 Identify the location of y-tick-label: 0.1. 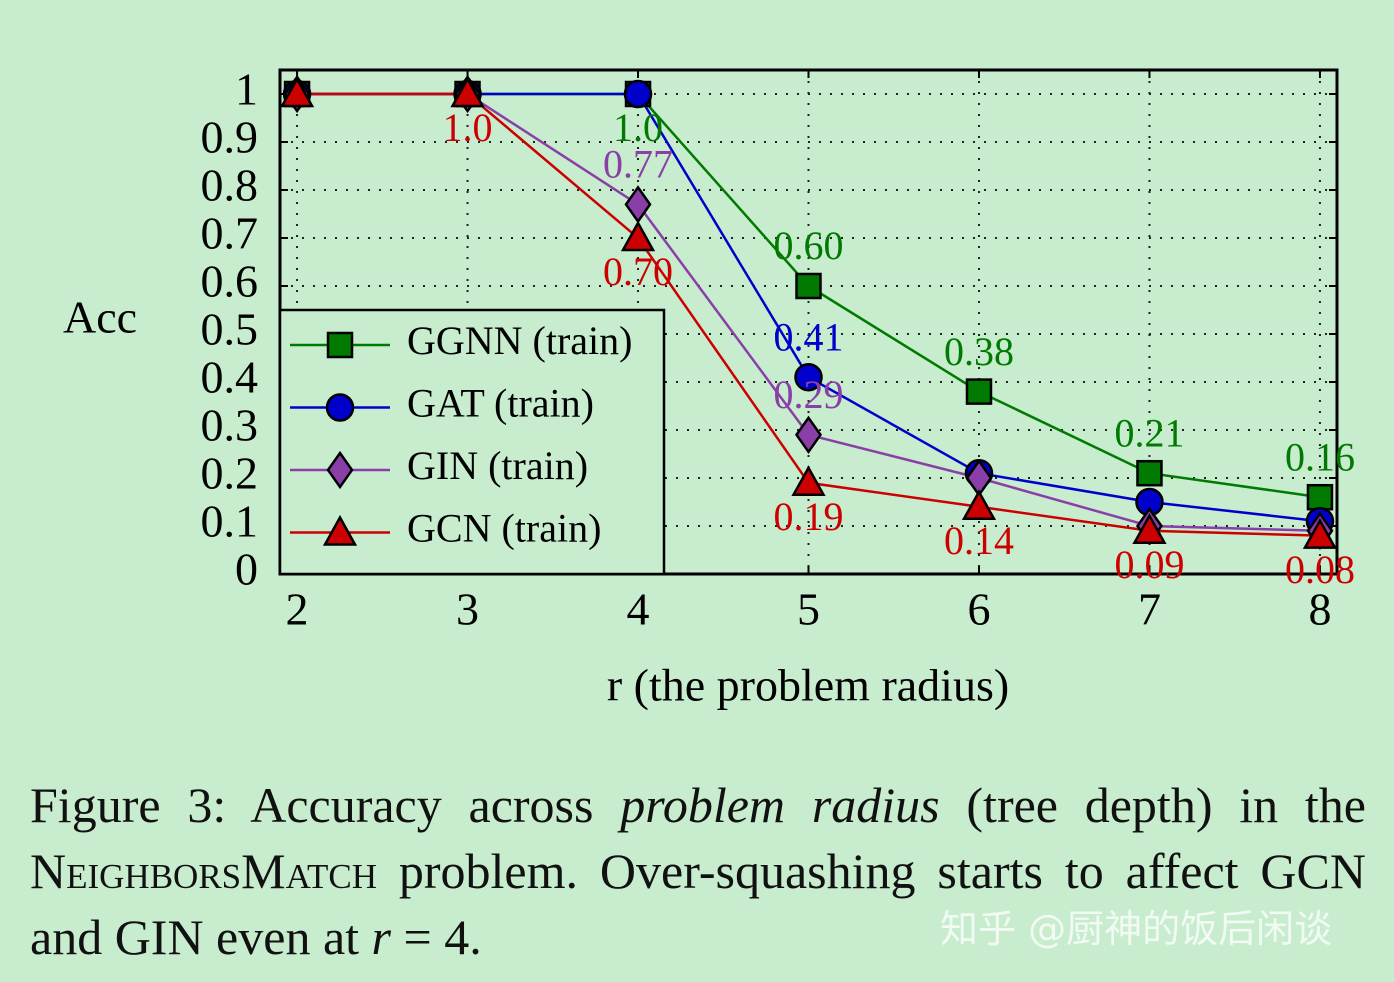
(230, 521).